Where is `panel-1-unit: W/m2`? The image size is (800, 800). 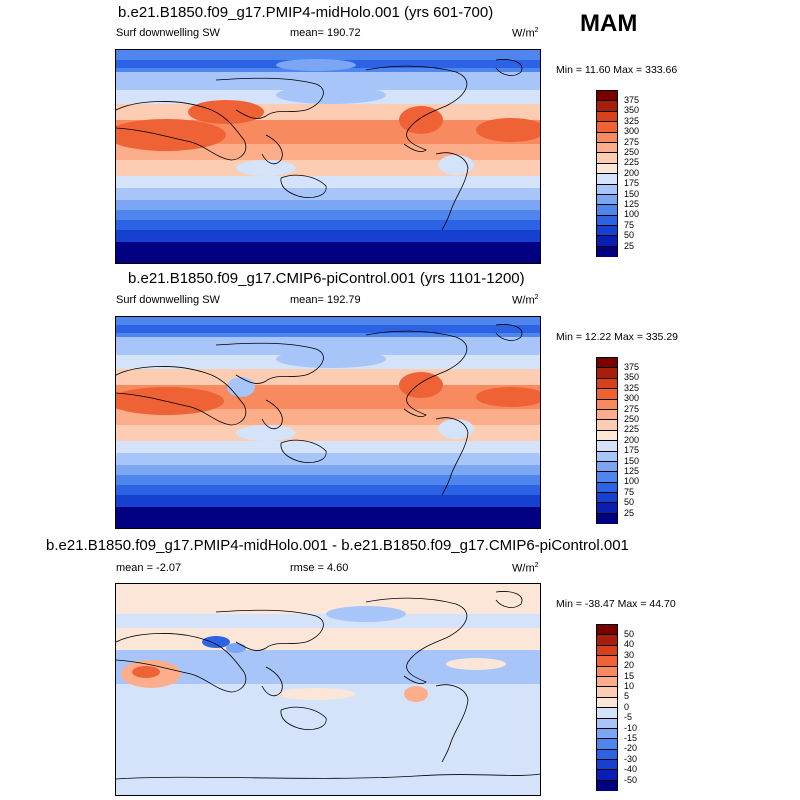 panel-1-unit: W/m2 is located at coordinates (525, 33).